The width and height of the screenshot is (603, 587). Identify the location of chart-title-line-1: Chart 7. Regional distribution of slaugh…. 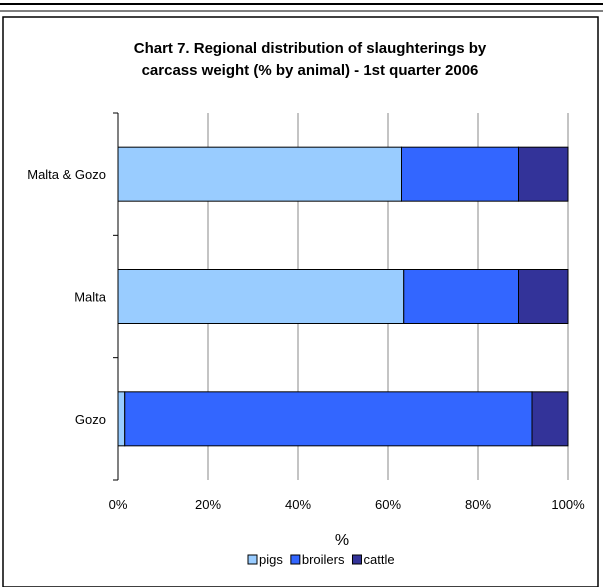
(310, 48).